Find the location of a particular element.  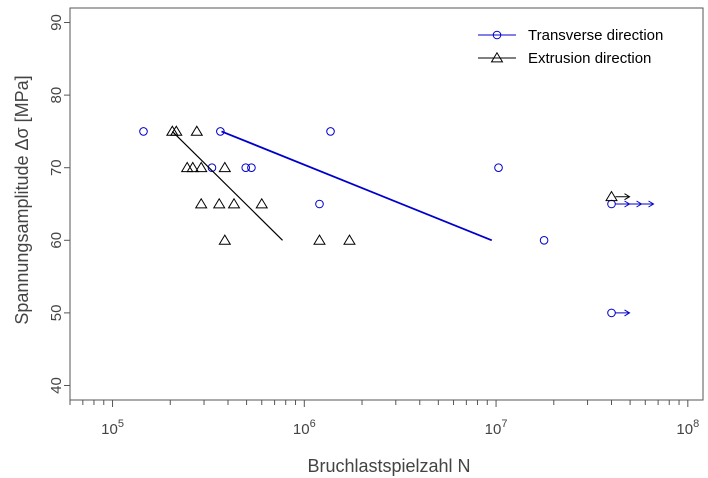

legend-label: Transverse direction is located at coordinates (595, 35).